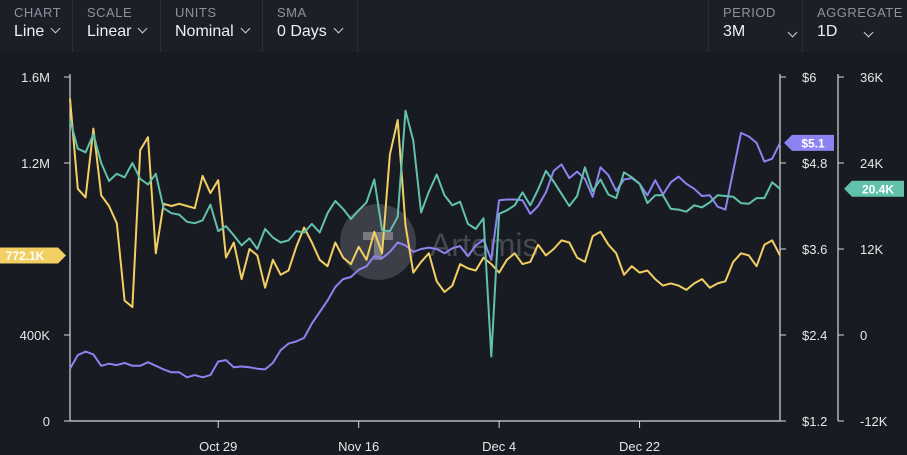 This screenshot has height=455, width=907. I want to click on left-tick-label: 1.6M, so click(35, 77).